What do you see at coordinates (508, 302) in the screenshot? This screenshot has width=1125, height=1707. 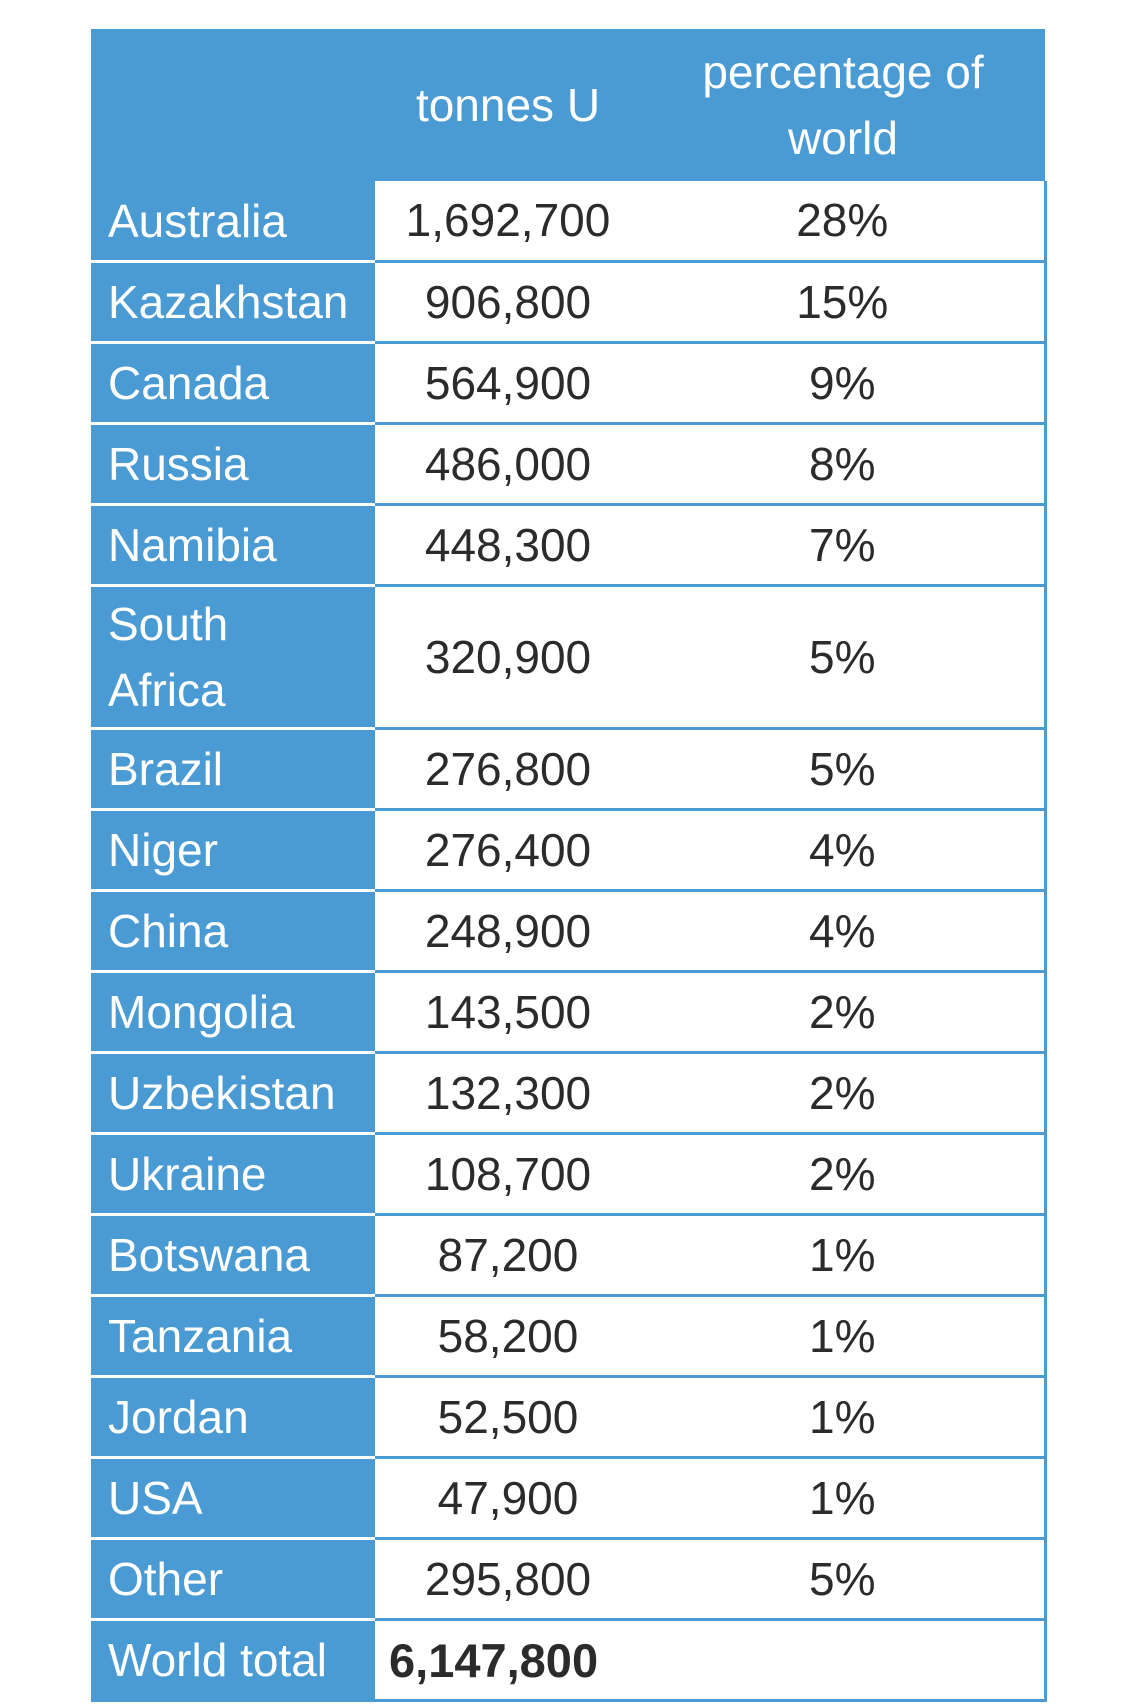 I see `tonnes-cell: 906,800` at bounding box center [508, 302].